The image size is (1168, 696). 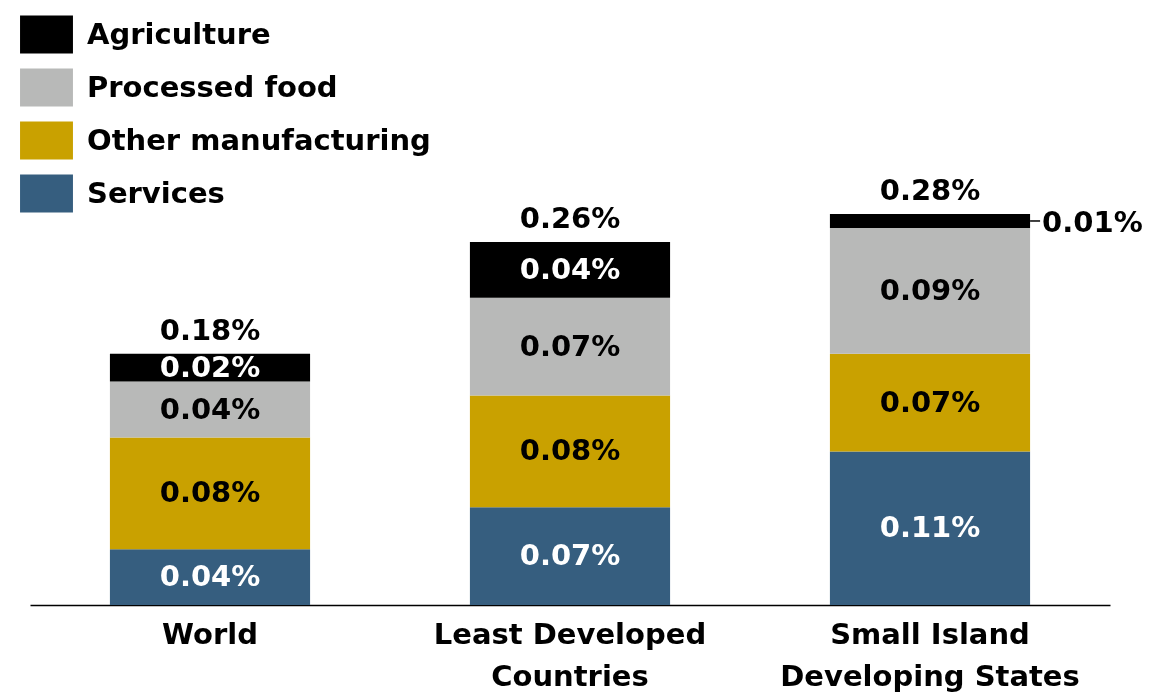 What do you see at coordinates (259, 139) in the screenshot?
I see `legend-label: Other manufacturing` at bounding box center [259, 139].